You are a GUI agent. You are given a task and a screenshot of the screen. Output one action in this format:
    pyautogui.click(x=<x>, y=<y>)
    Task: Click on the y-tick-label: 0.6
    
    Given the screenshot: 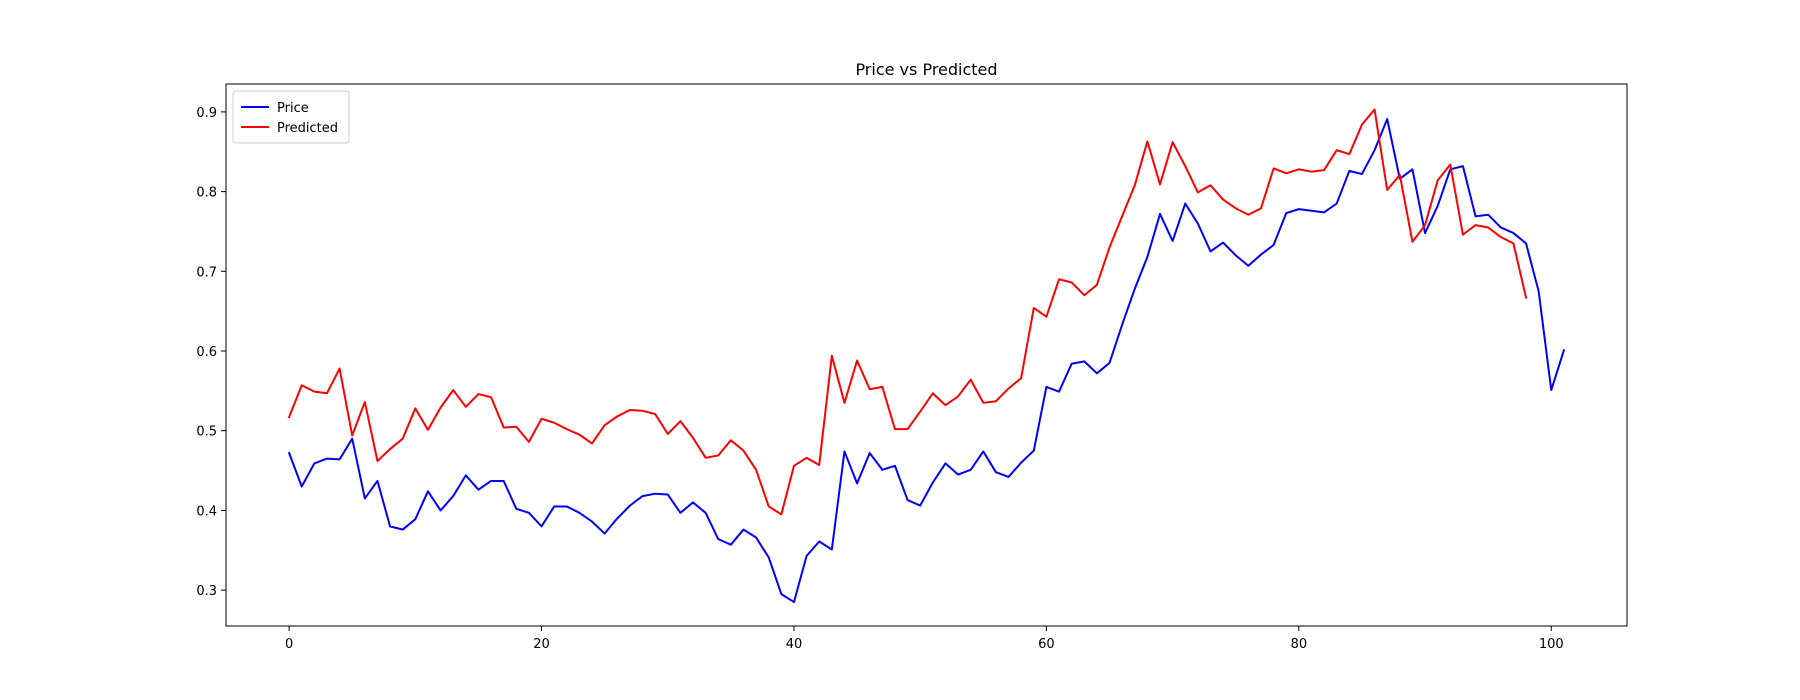 What is the action you would take?
    pyautogui.click(x=206, y=352)
    